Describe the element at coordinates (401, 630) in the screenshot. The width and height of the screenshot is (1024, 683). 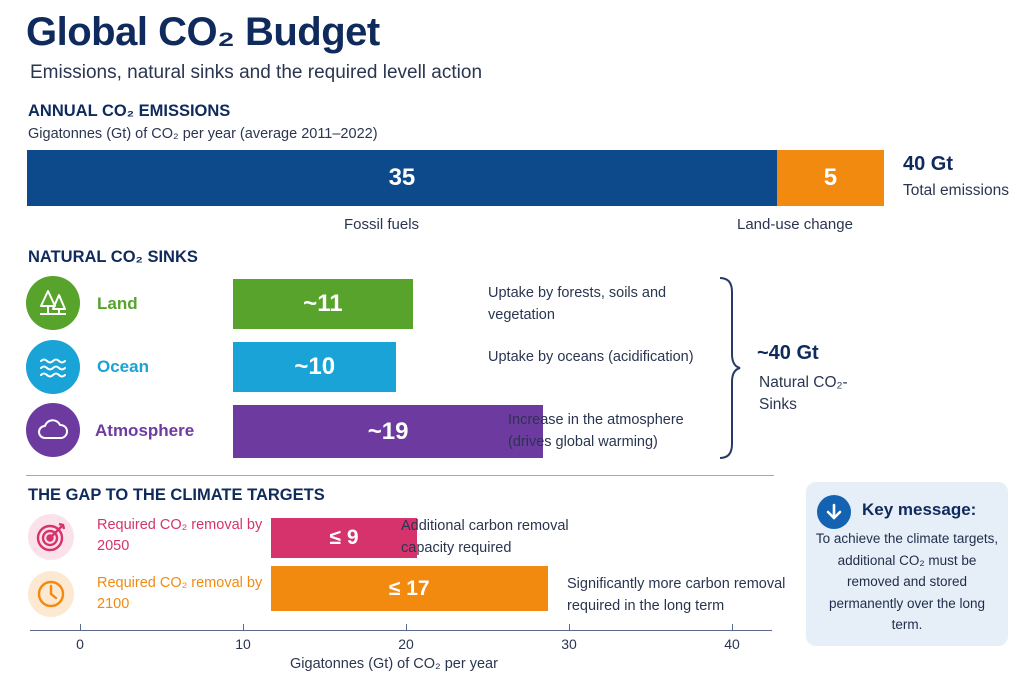
I see `x-axis-line` at that location.